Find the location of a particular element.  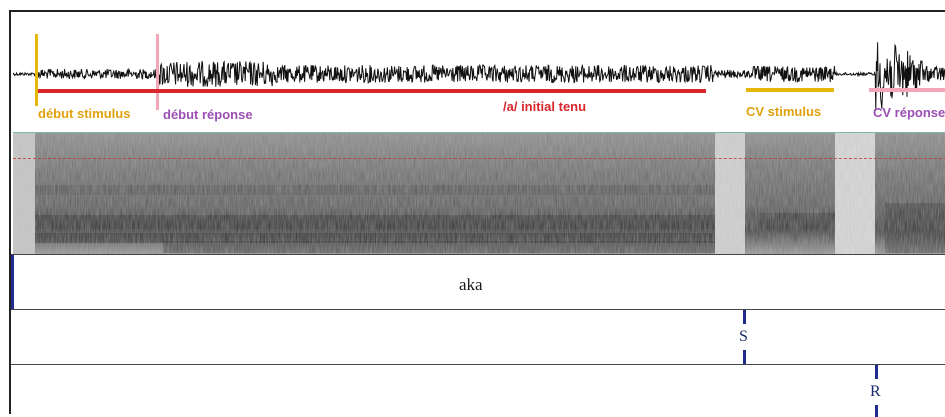

stimulus-marker-label: S is located at coordinates (743, 336).